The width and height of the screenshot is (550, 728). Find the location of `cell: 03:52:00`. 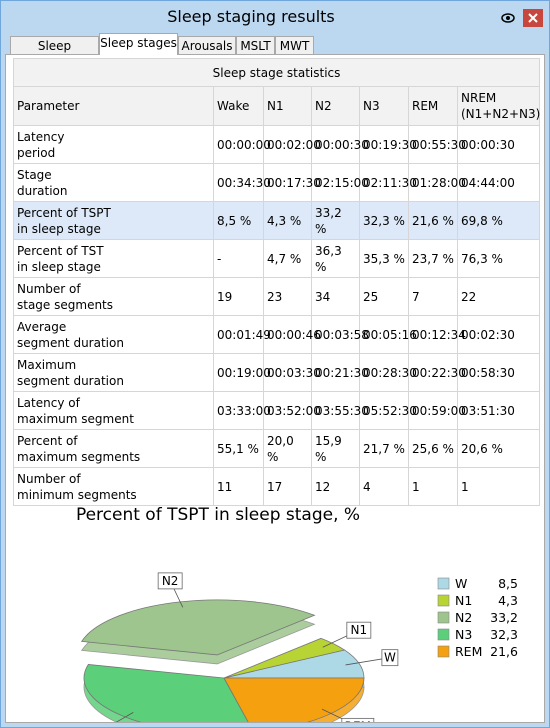

cell: 03:52:00 is located at coordinates (292, 410).